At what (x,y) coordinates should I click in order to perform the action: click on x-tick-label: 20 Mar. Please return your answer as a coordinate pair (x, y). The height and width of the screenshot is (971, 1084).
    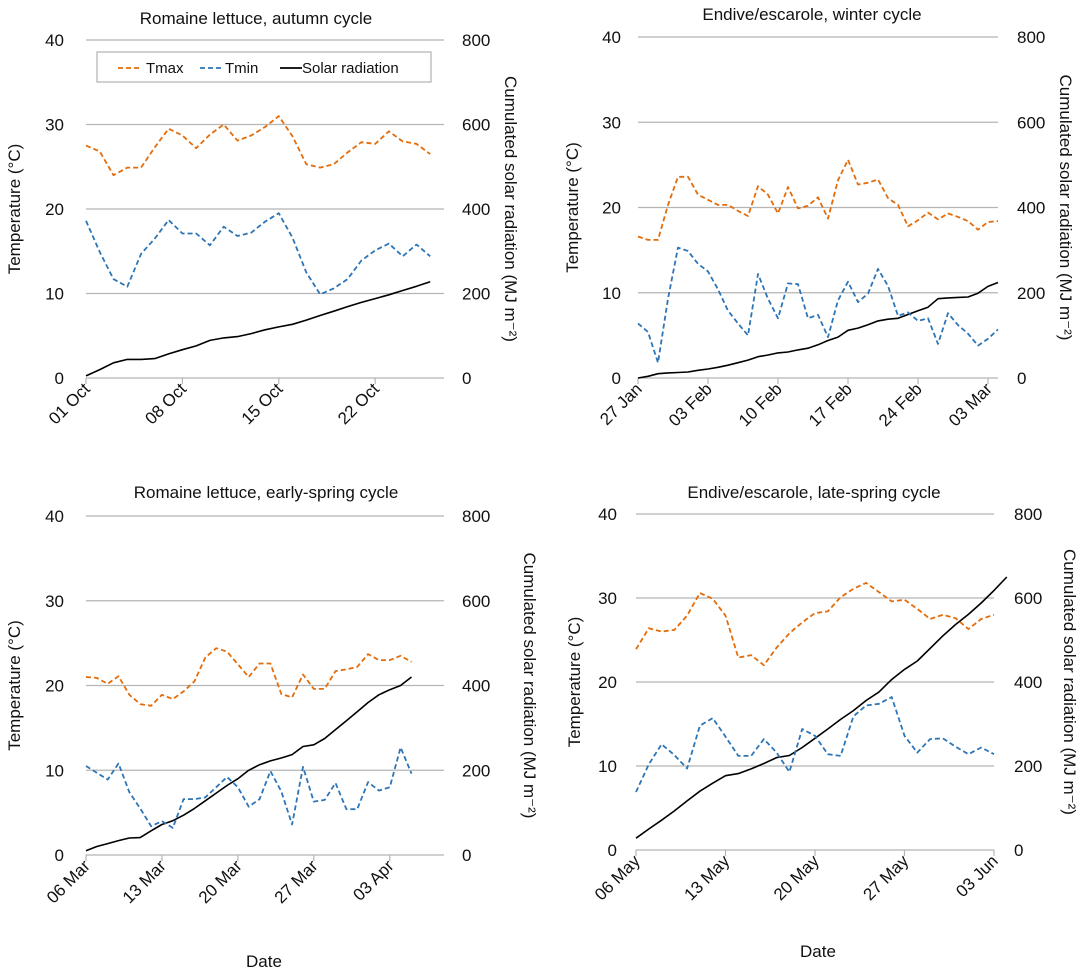
    Looking at the image, I should click on (220, 881).